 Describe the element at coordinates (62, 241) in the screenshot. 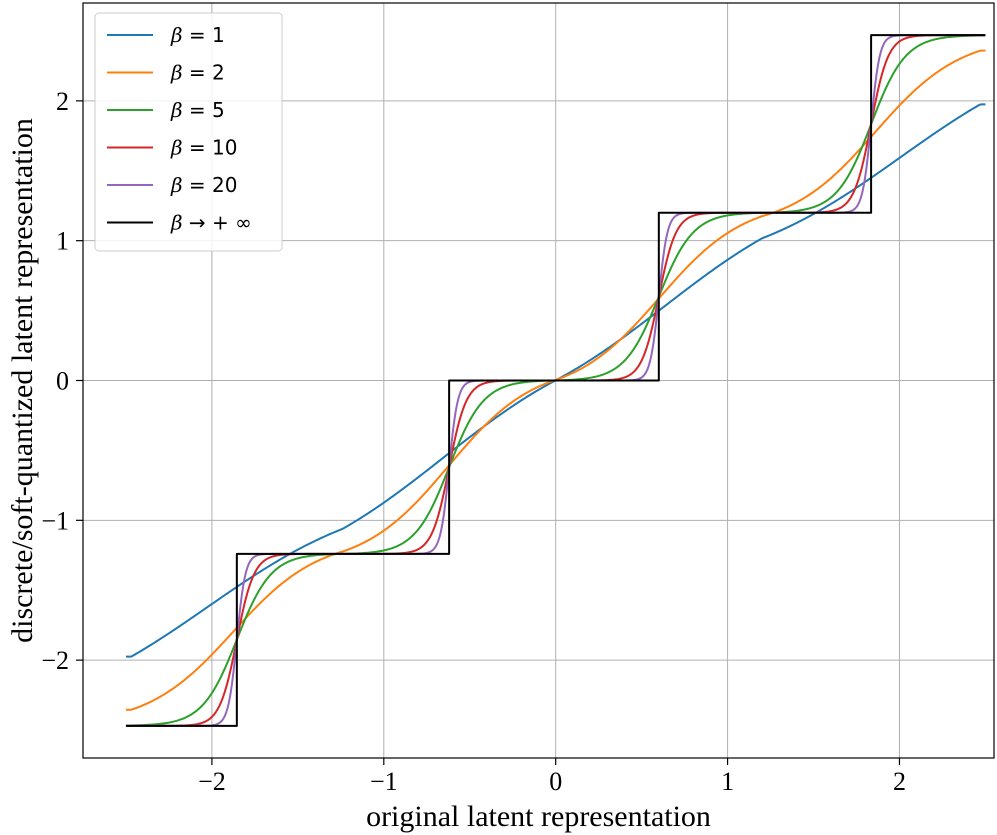

I see `y-tick-label: 1` at that location.